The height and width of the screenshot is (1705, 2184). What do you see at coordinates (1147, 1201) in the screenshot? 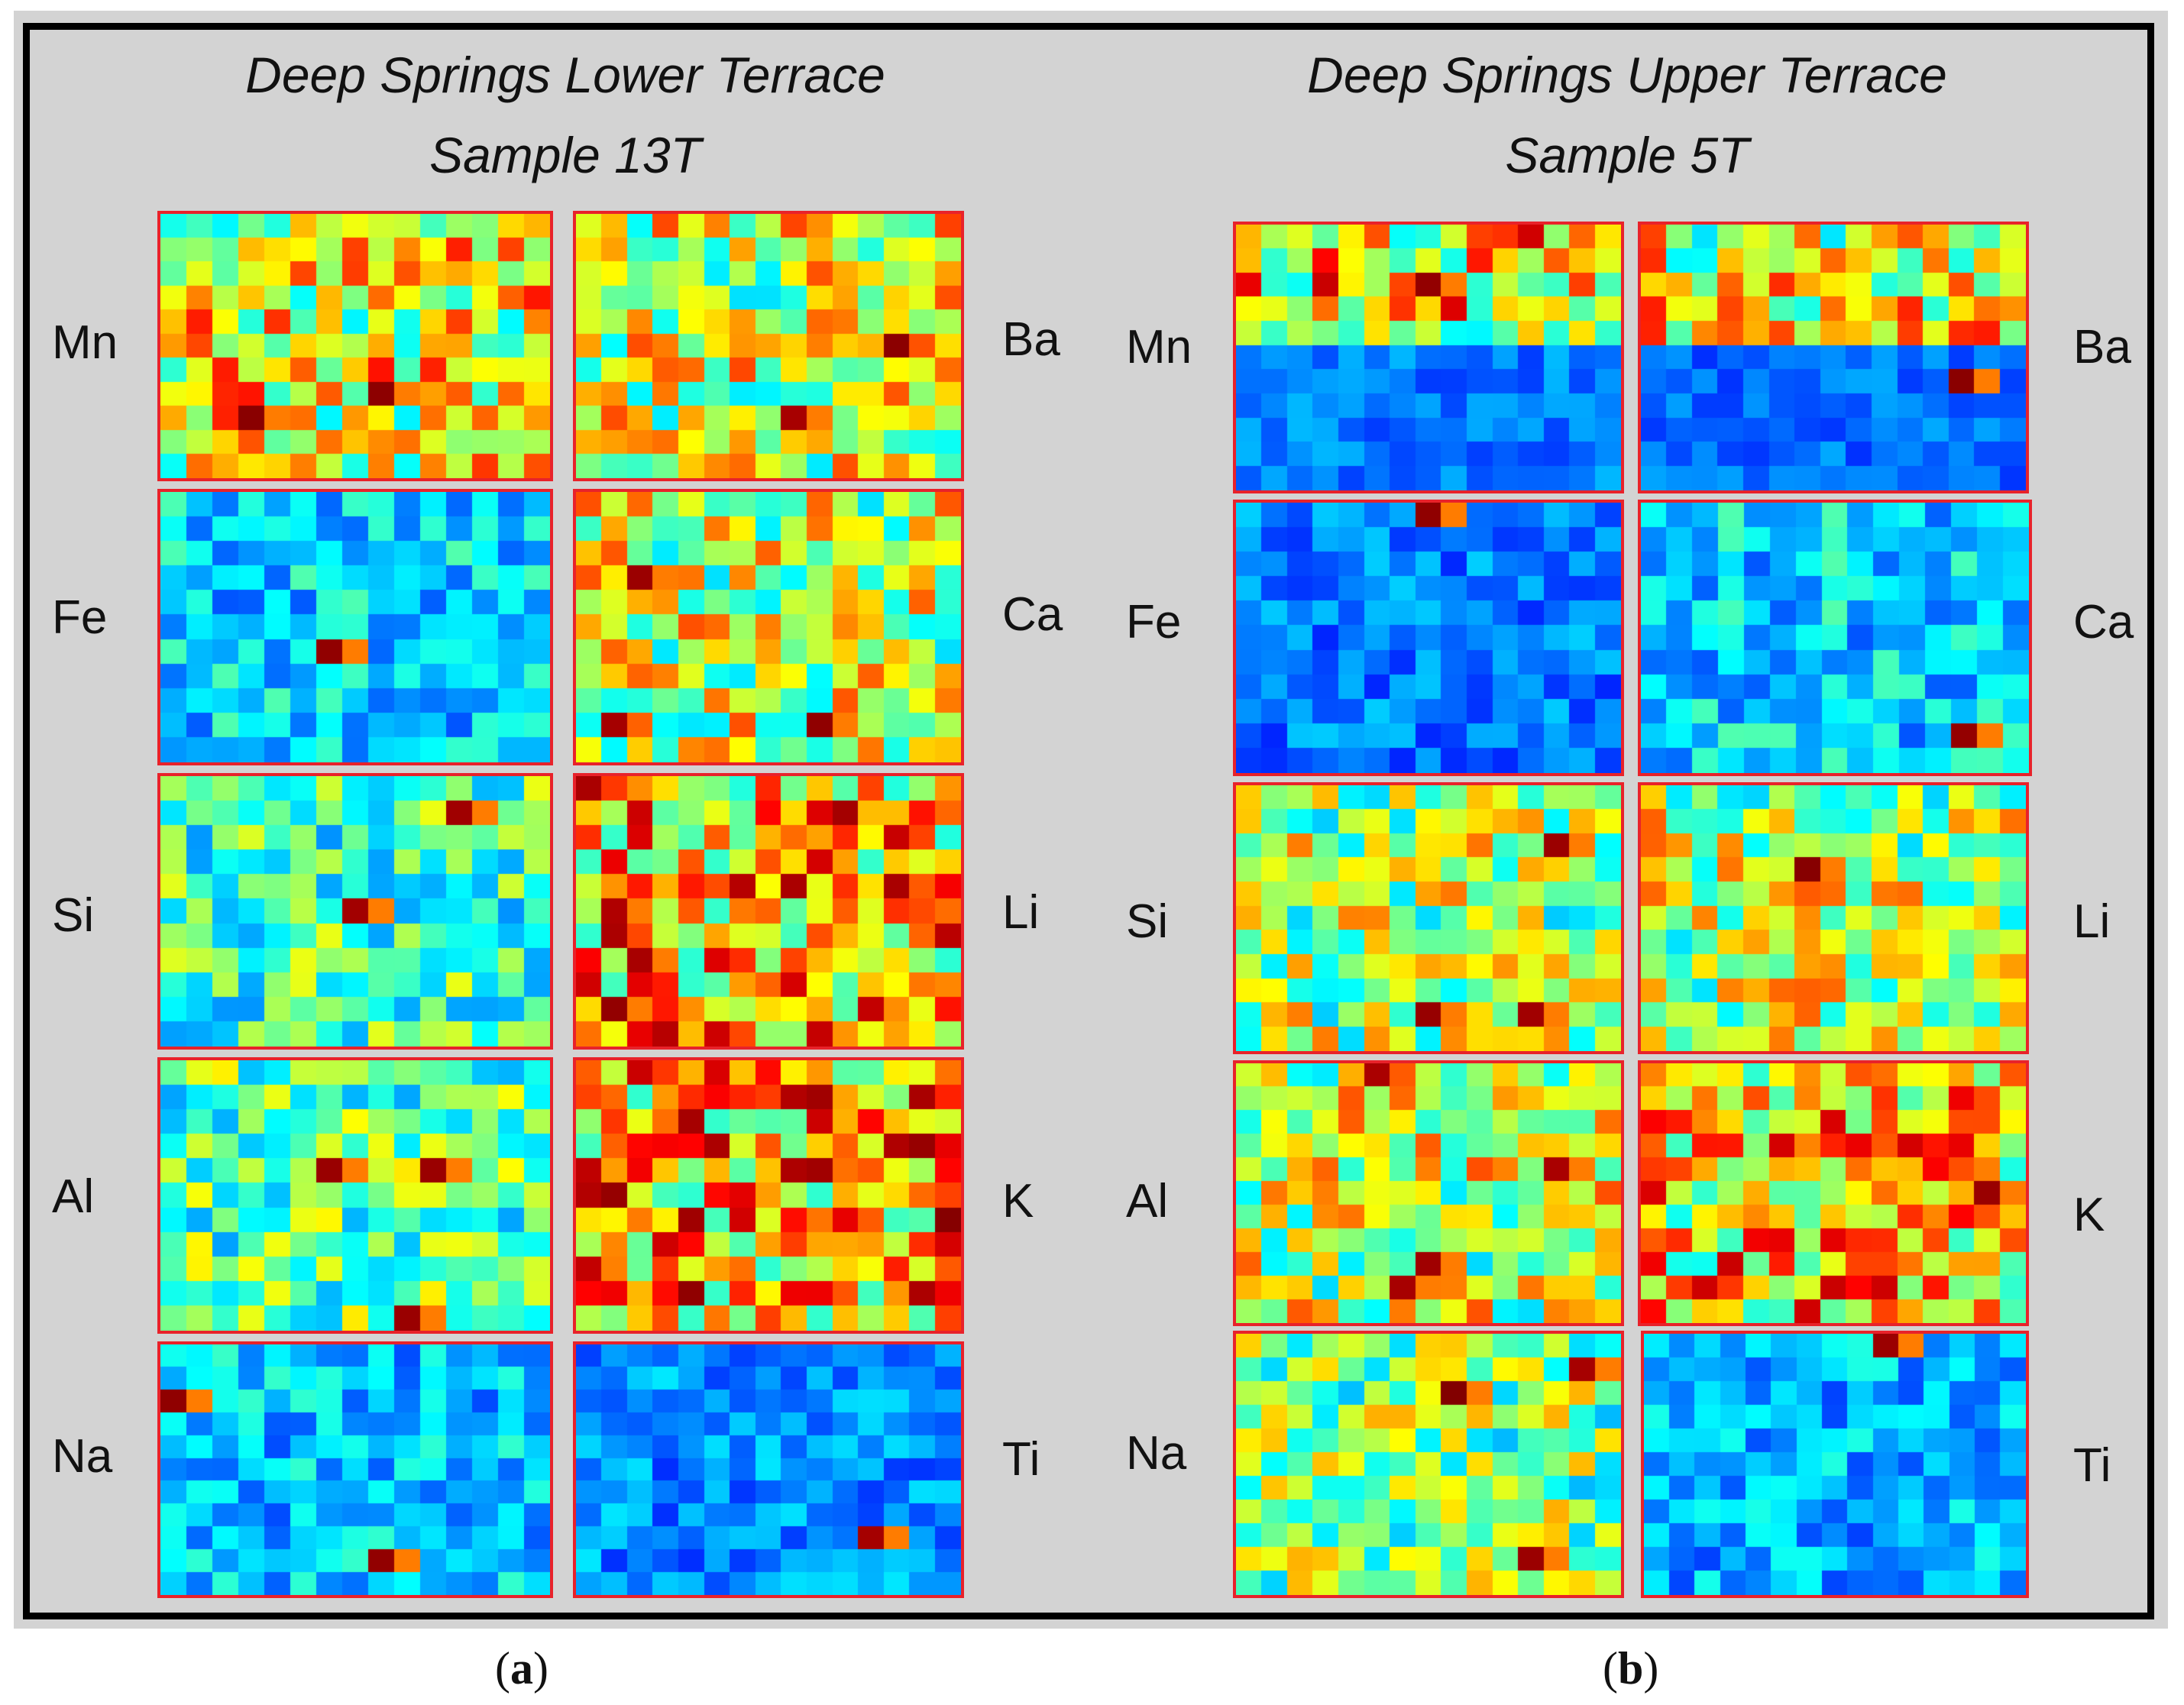
I see `label-b-left-al: Al` at bounding box center [1147, 1201].